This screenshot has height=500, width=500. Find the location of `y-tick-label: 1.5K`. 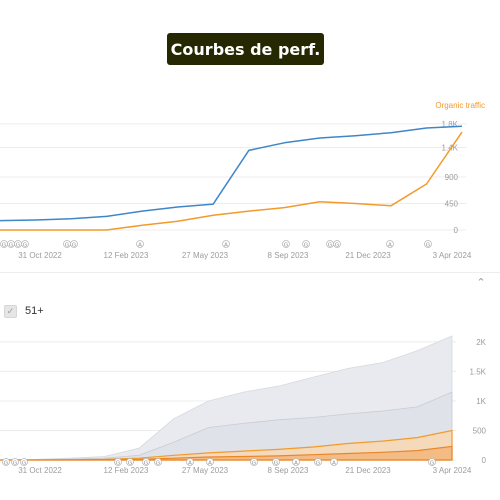

y-tick-label: 1.5K is located at coordinates (478, 371).